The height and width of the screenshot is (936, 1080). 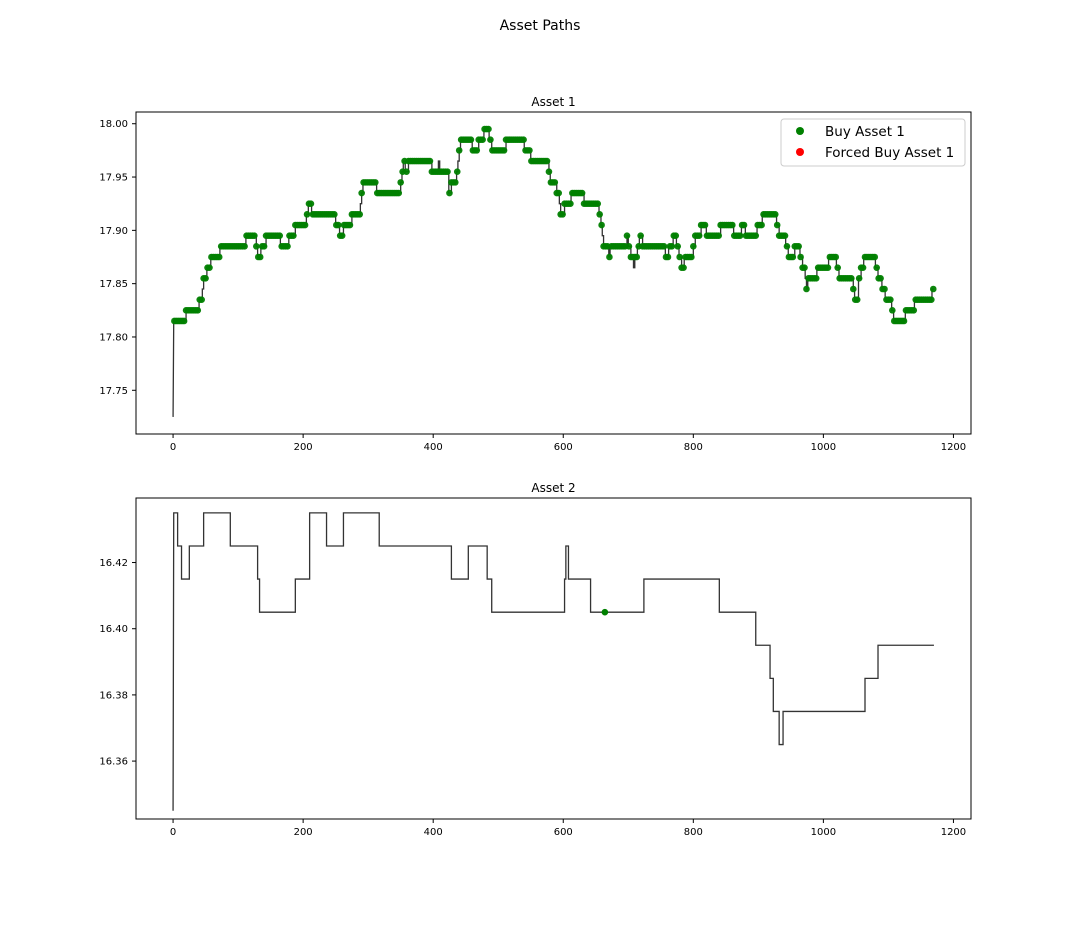 I want to click on legend-marker-forced-buy, so click(x=800, y=152).